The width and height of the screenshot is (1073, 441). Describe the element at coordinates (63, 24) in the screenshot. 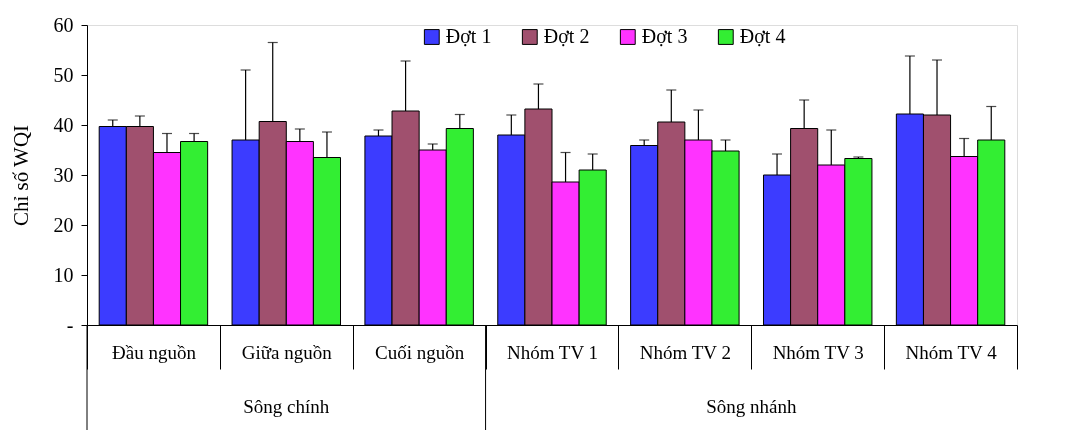

I see `y-tick-label: 60` at that location.